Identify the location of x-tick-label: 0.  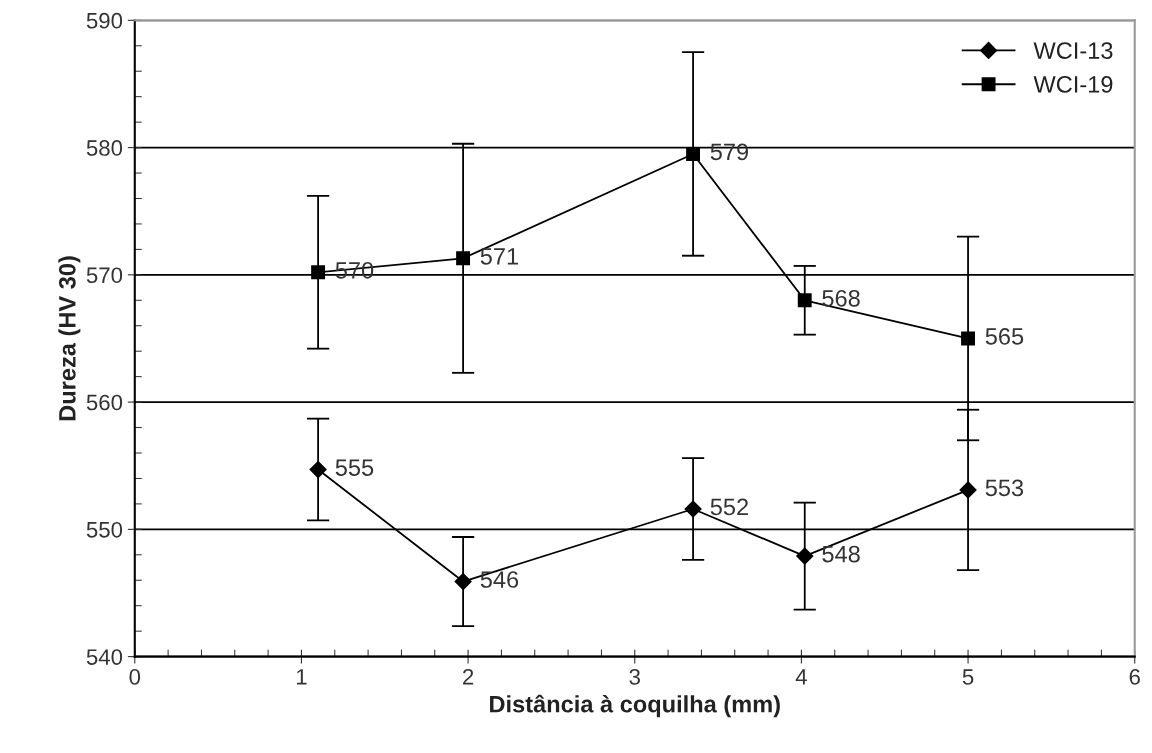
(135, 677).